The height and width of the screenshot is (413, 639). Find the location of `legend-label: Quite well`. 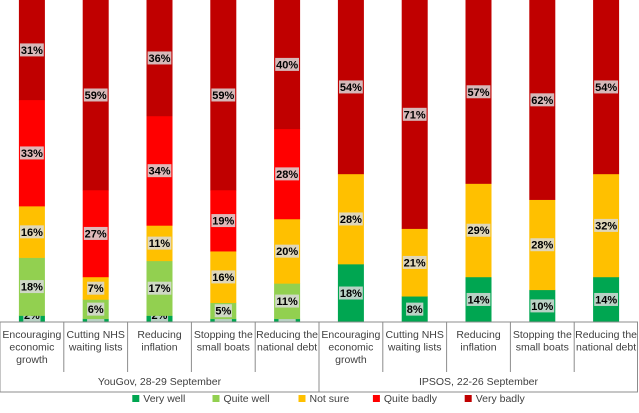

legend-label: Quite well is located at coordinates (247, 399).